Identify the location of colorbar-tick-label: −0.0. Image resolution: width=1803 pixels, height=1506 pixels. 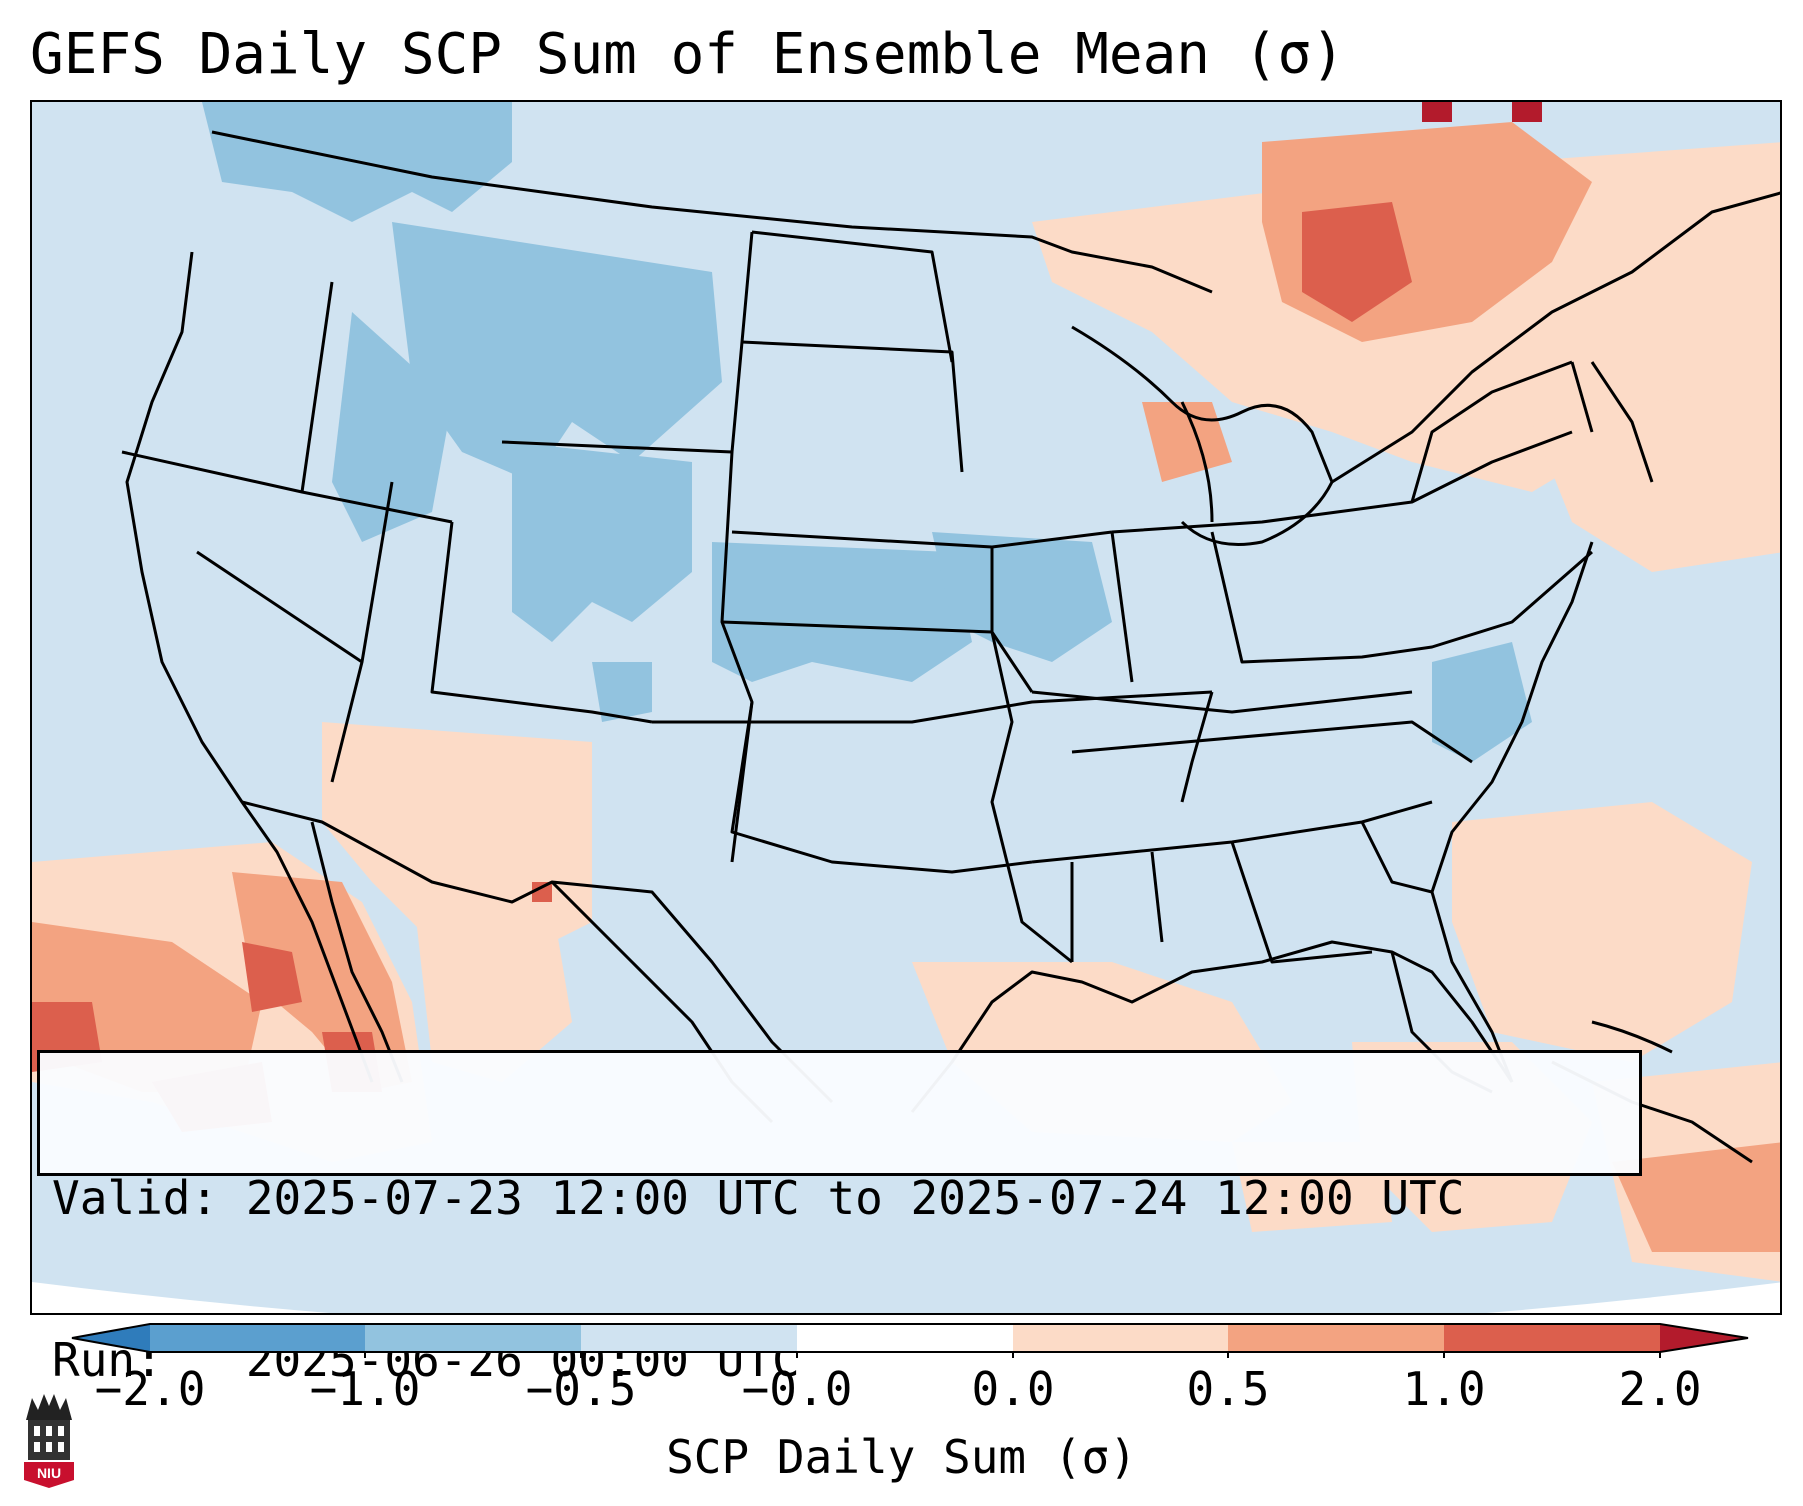
(797, 1389).